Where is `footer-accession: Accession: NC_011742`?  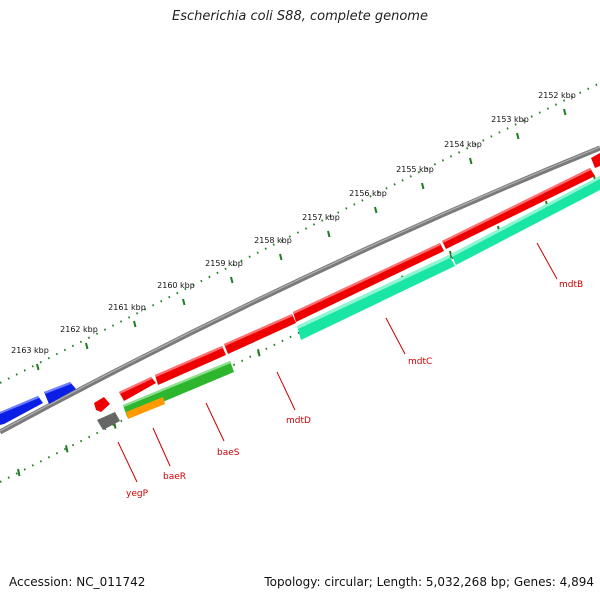
footer-accession: Accession: NC_011742 is located at coordinates (77, 582).